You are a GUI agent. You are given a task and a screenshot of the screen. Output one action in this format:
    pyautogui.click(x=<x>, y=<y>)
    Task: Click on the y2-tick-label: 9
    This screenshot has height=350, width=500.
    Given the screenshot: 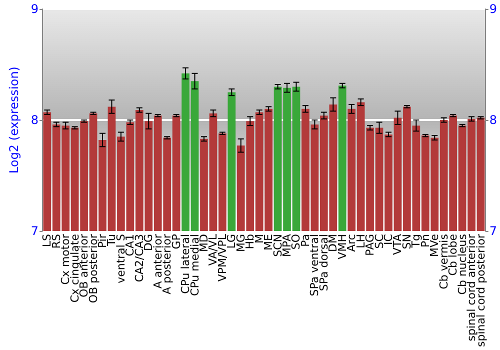 What is the action you would take?
    pyautogui.click(x=493, y=9)
    